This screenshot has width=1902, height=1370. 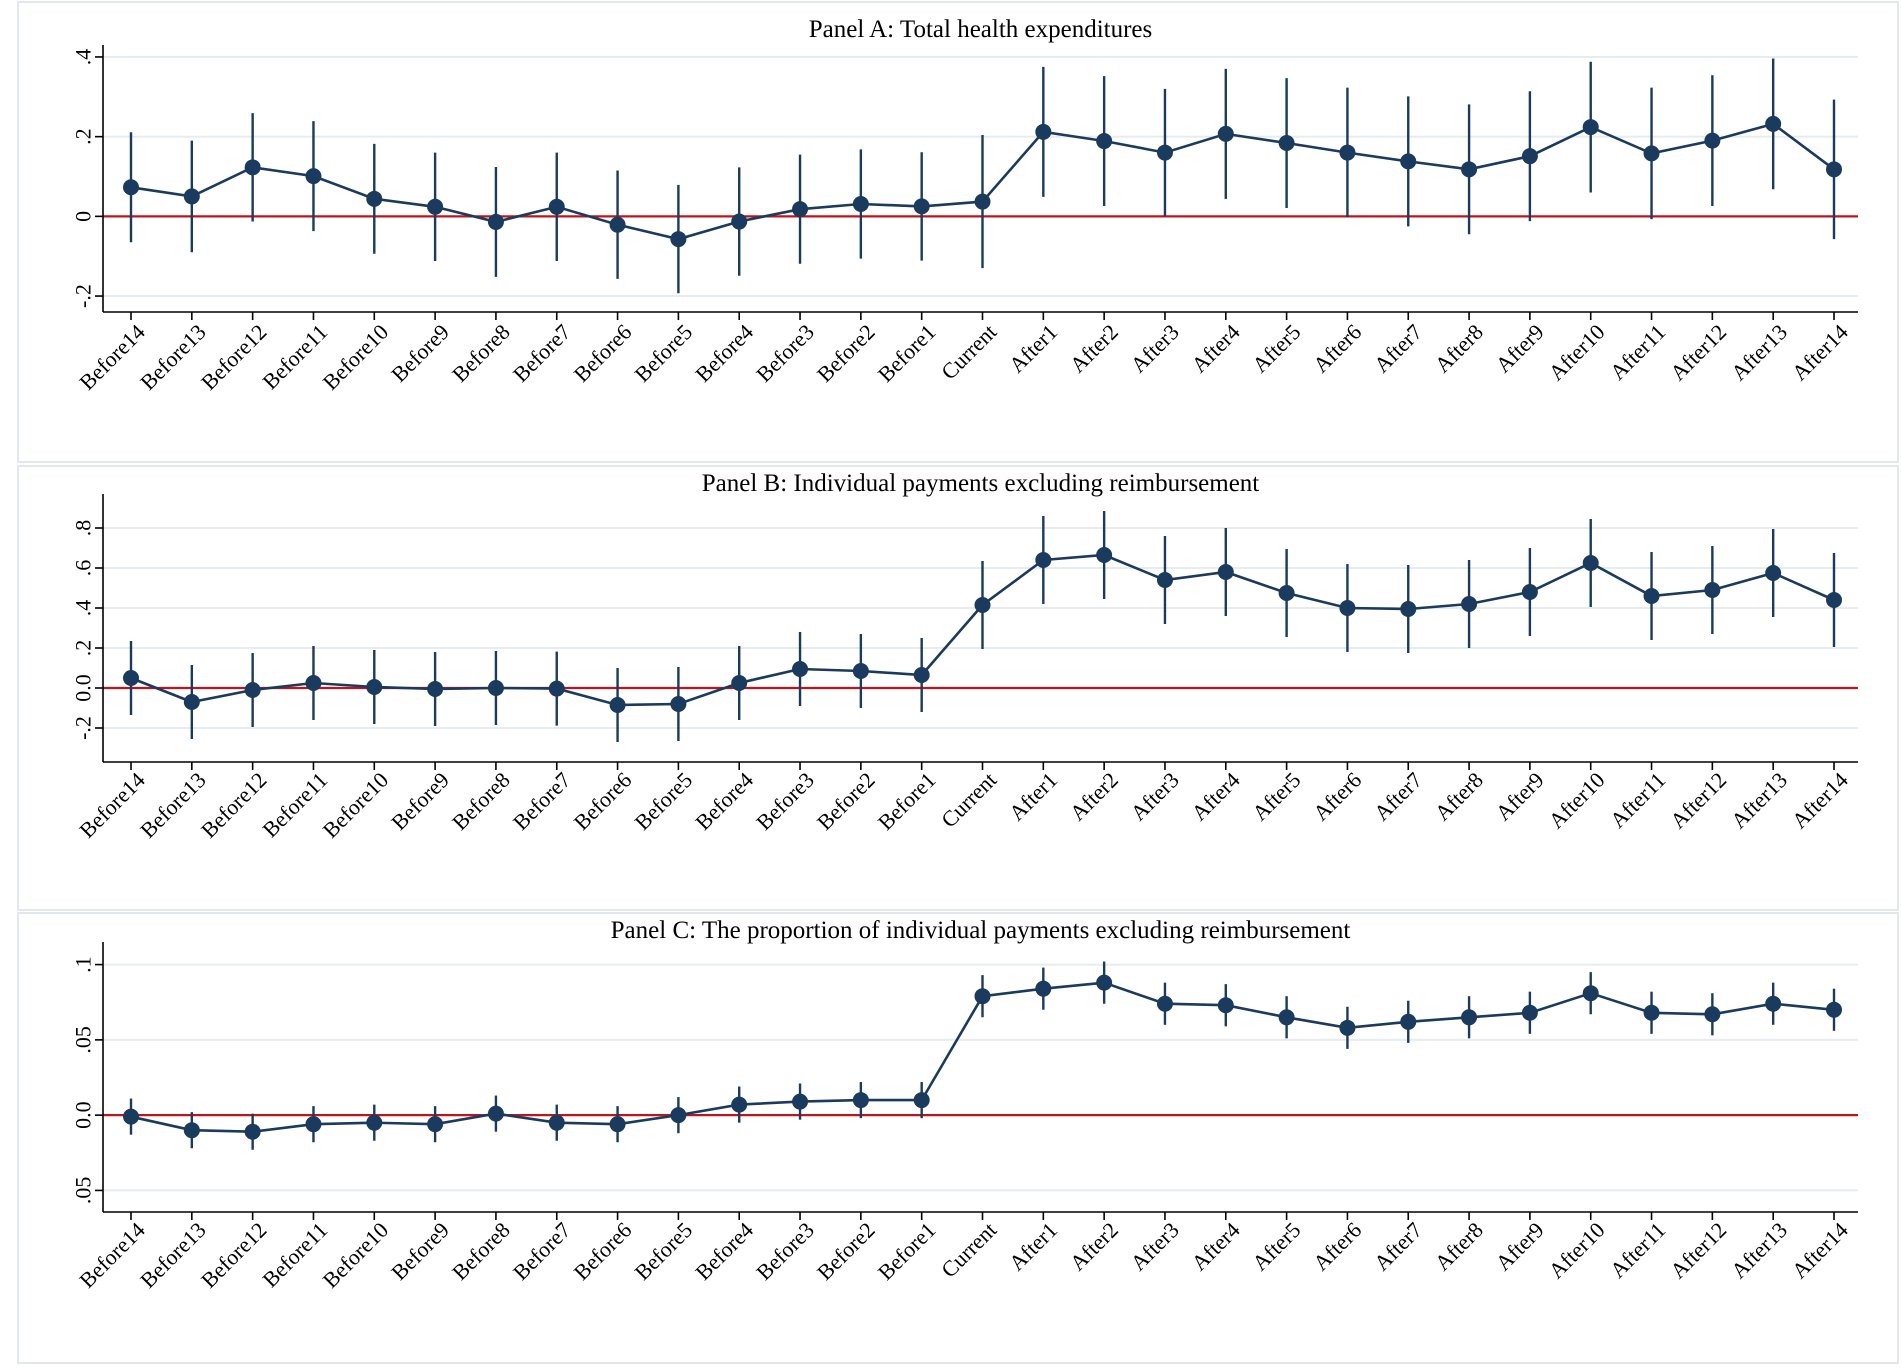 What do you see at coordinates (83, 216) in the screenshot?
I see `y-tick-label: 0` at bounding box center [83, 216].